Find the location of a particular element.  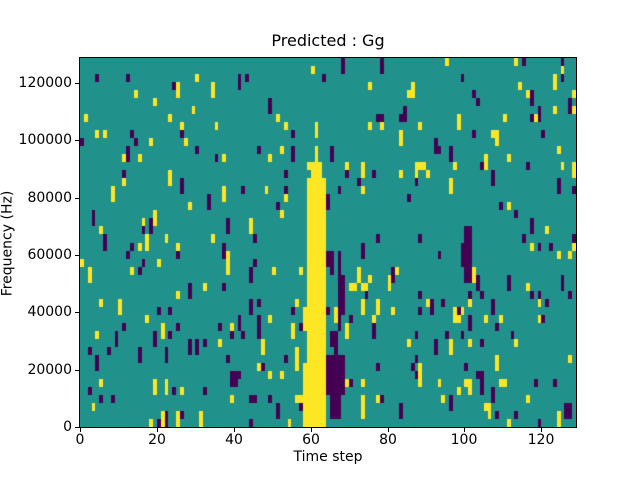

y-tick-label: 0 is located at coordinates (67, 427).